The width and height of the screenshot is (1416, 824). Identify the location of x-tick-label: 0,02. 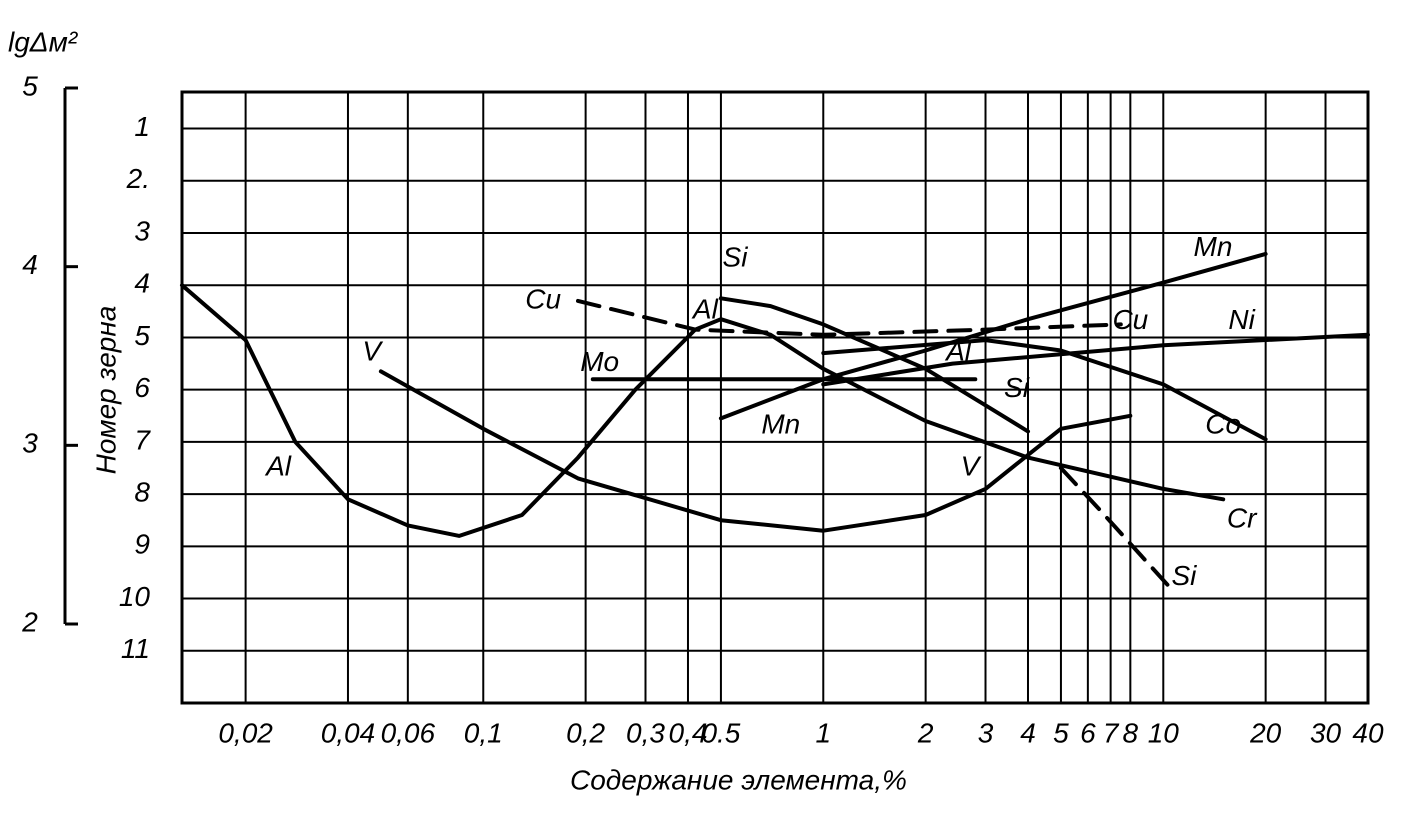
(245, 732).